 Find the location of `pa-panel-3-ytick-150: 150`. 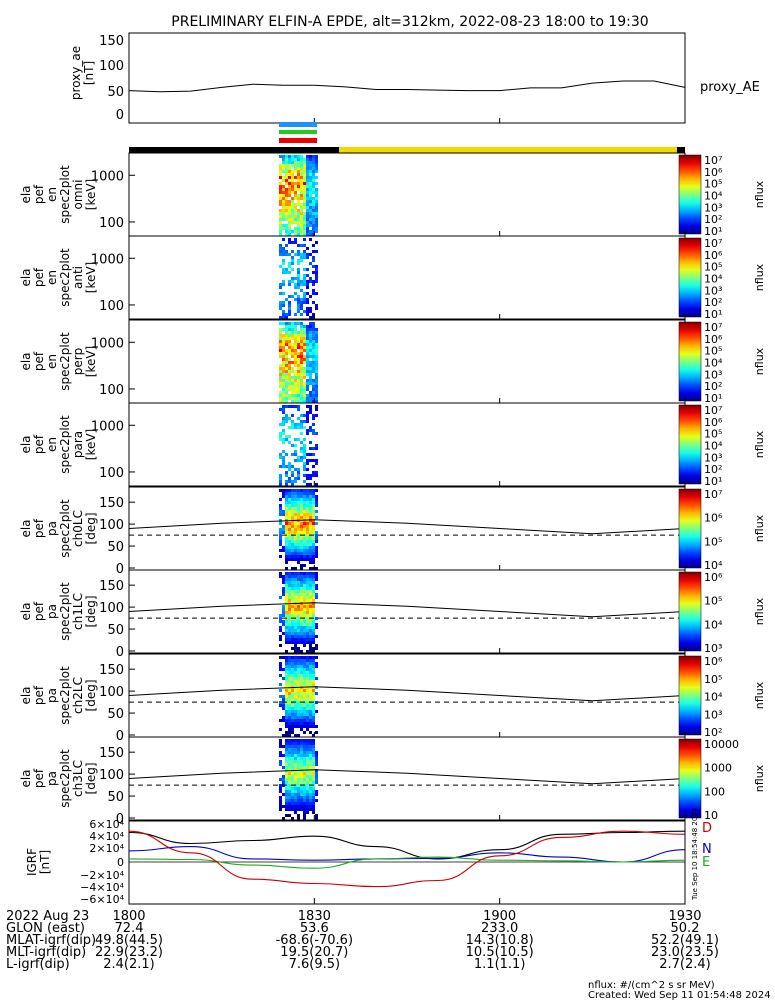

pa-panel-3-ytick-150: 150 is located at coordinates (111, 753).